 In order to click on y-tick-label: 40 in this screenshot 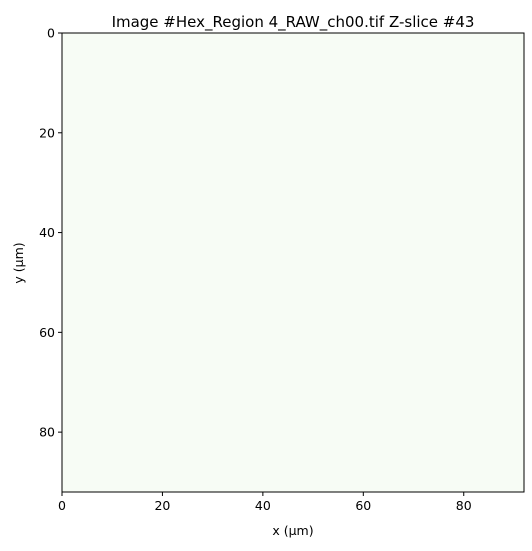, I will do `click(47, 232)`.